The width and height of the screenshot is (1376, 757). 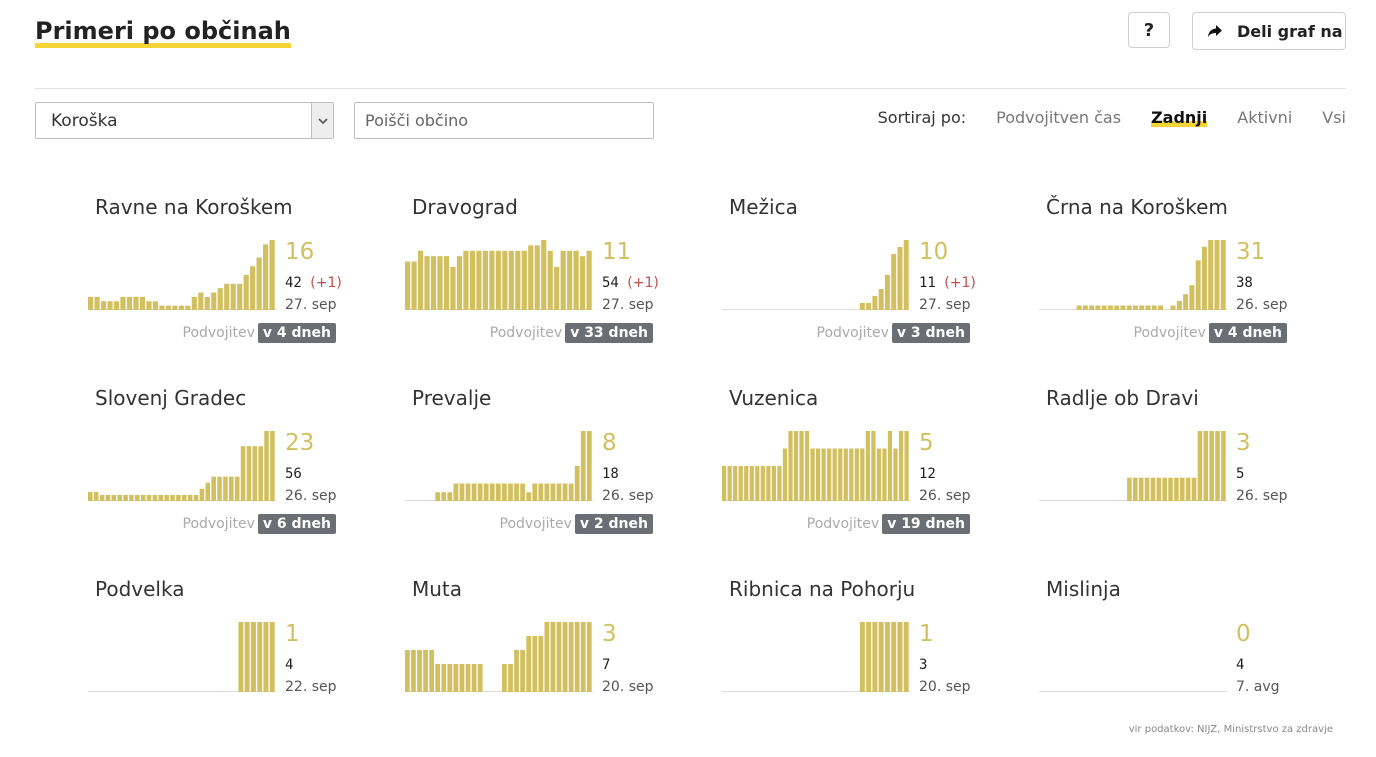 What do you see at coordinates (1240, 665) in the screenshot?
I see `total-cases-value: 4` at bounding box center [1240, 665].